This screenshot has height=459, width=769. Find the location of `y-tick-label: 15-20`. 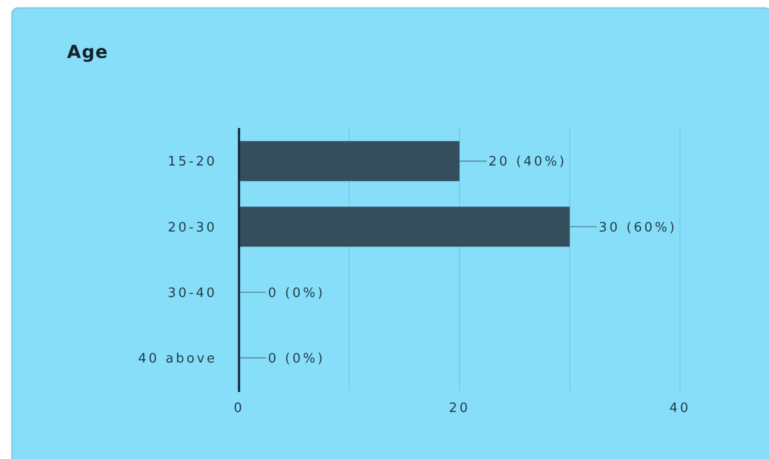

y-tick-label: 15-20 is located at coordinates (192, 162).